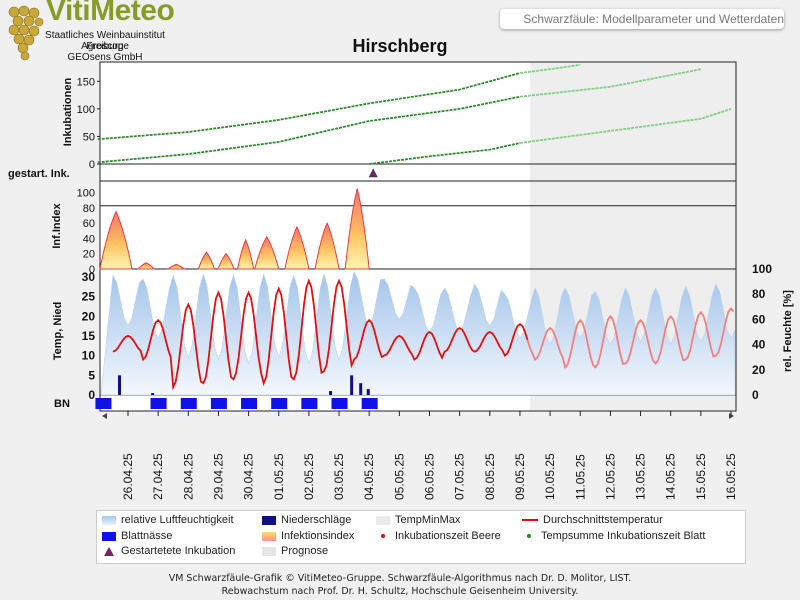 This screenshot has width=800, height=600. What do you see at coordinates (110, 13) in the screenshot?
I see `brand-logo: VitiMeteo` at bounding box center [110, 13].